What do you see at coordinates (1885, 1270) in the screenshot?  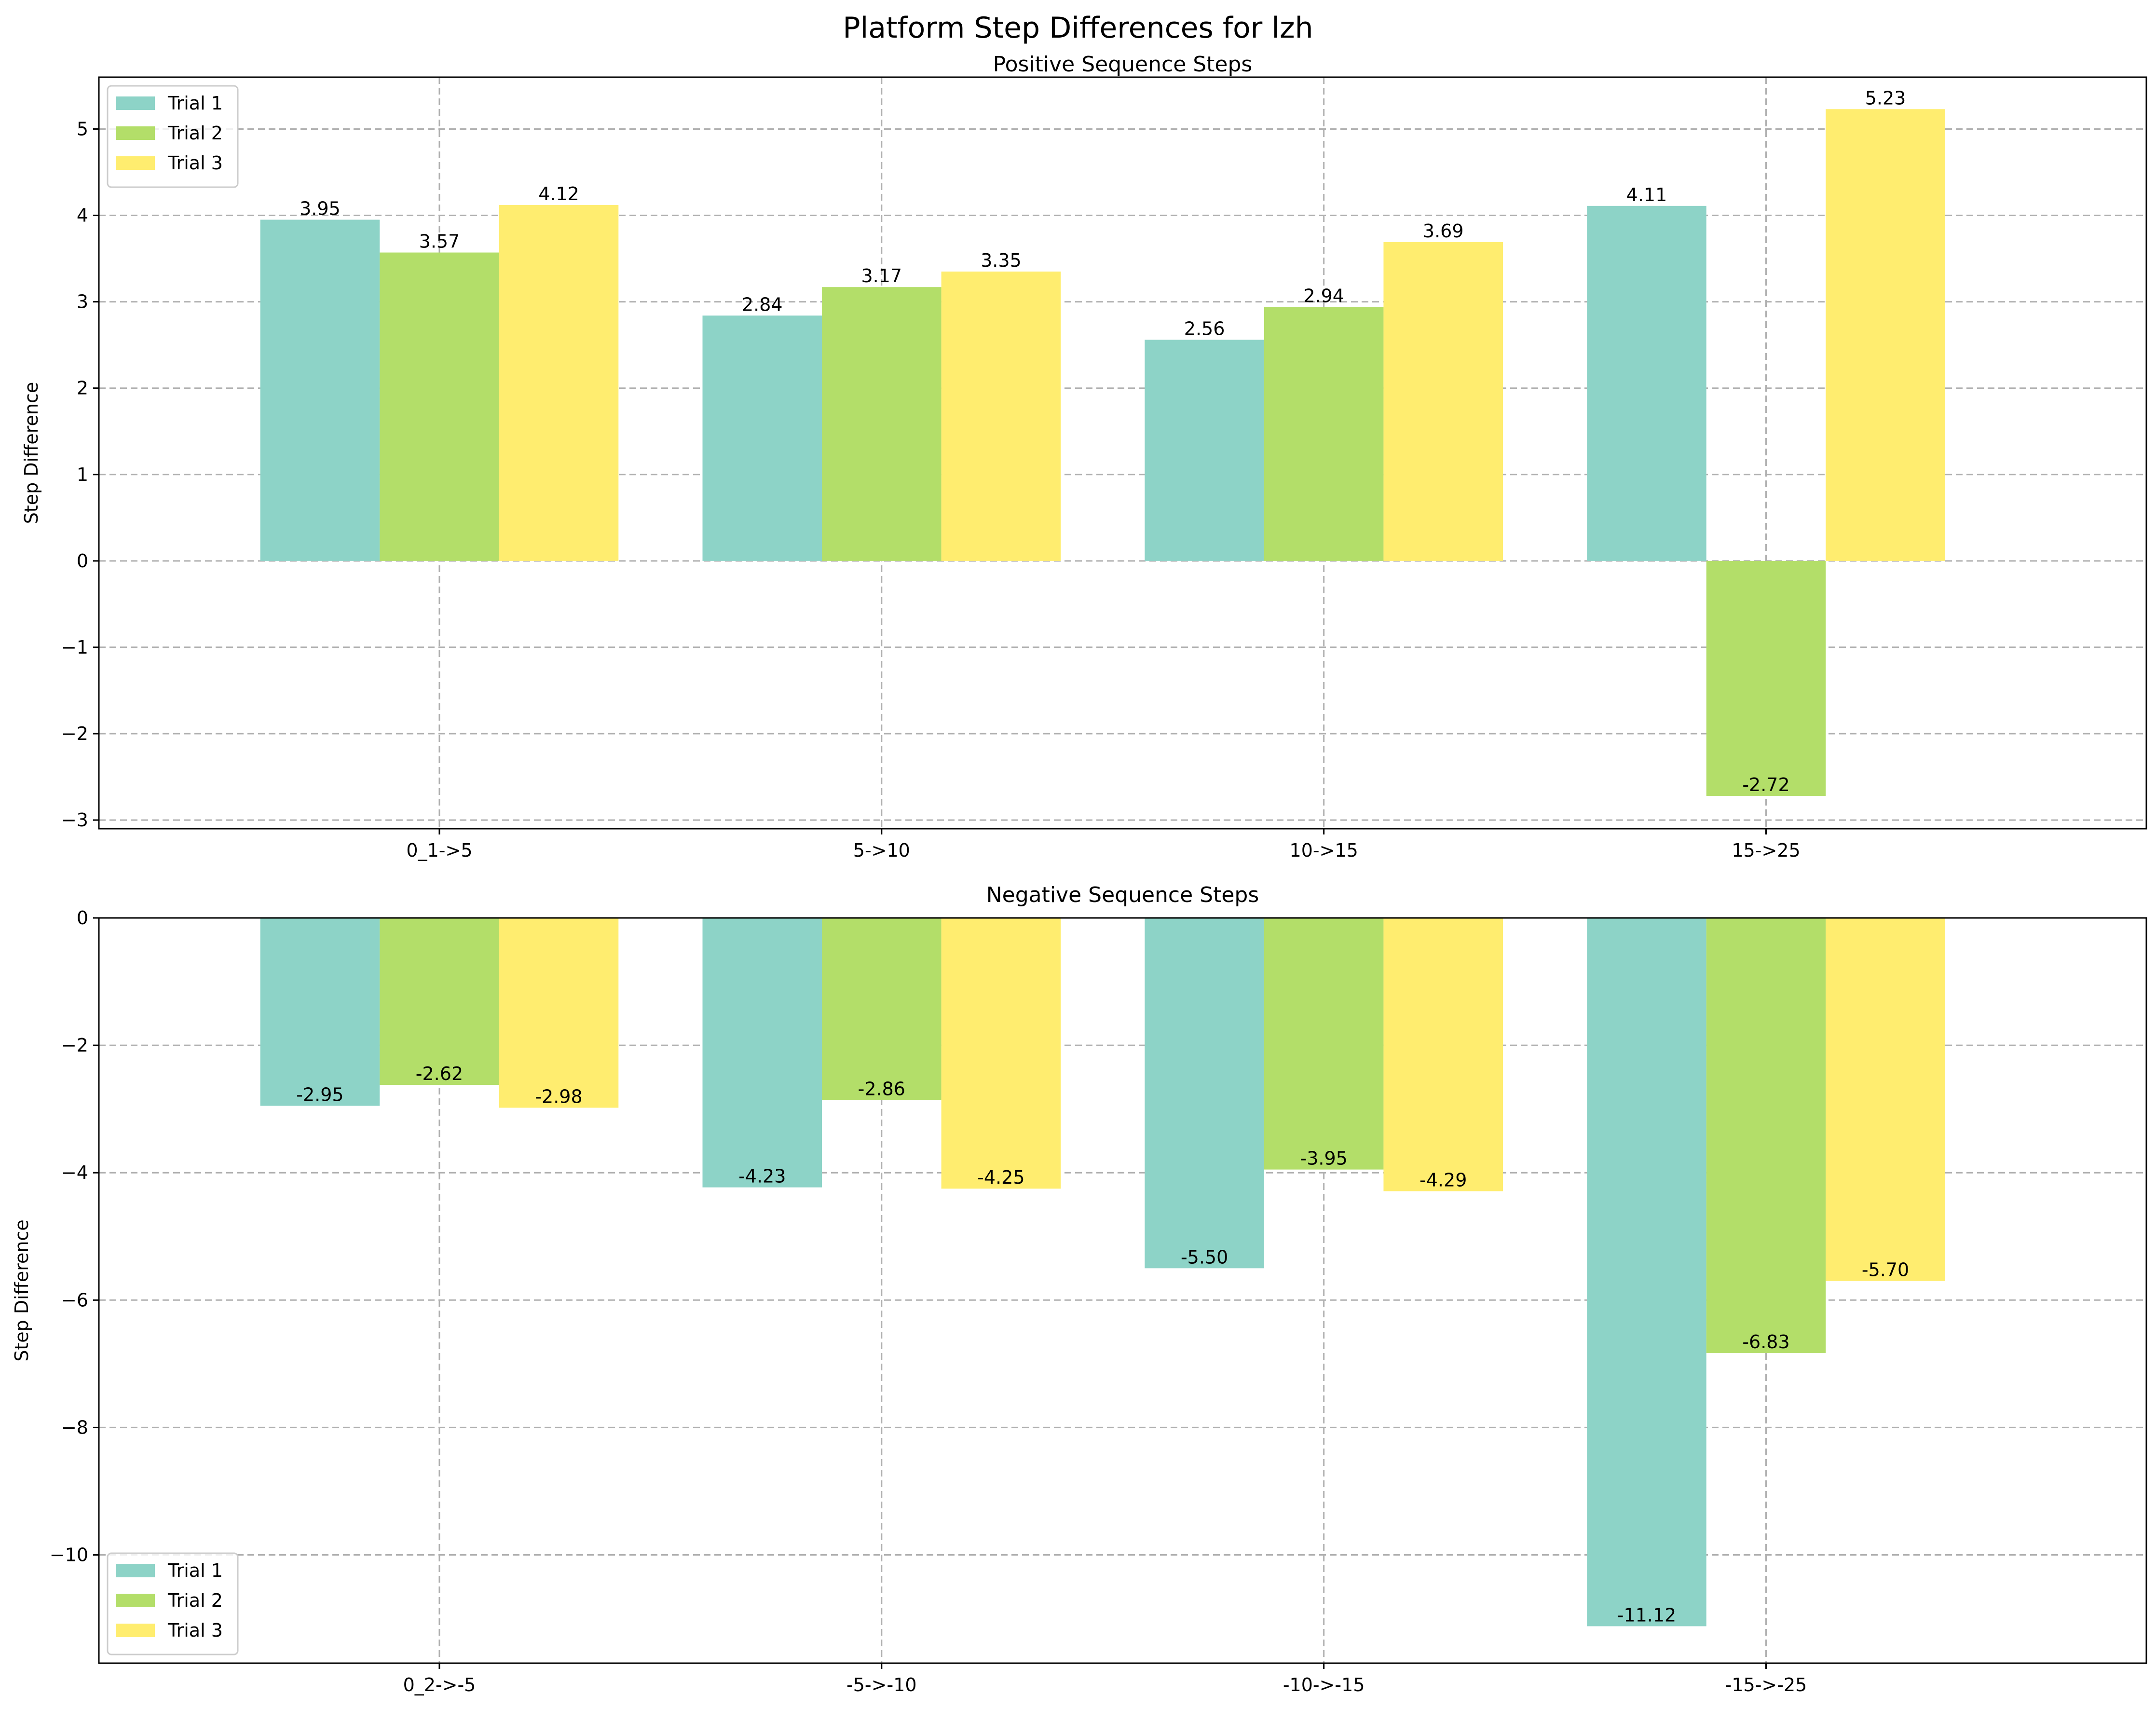 I see `data-label: -5.70` at bounding box center [1885, 1270].